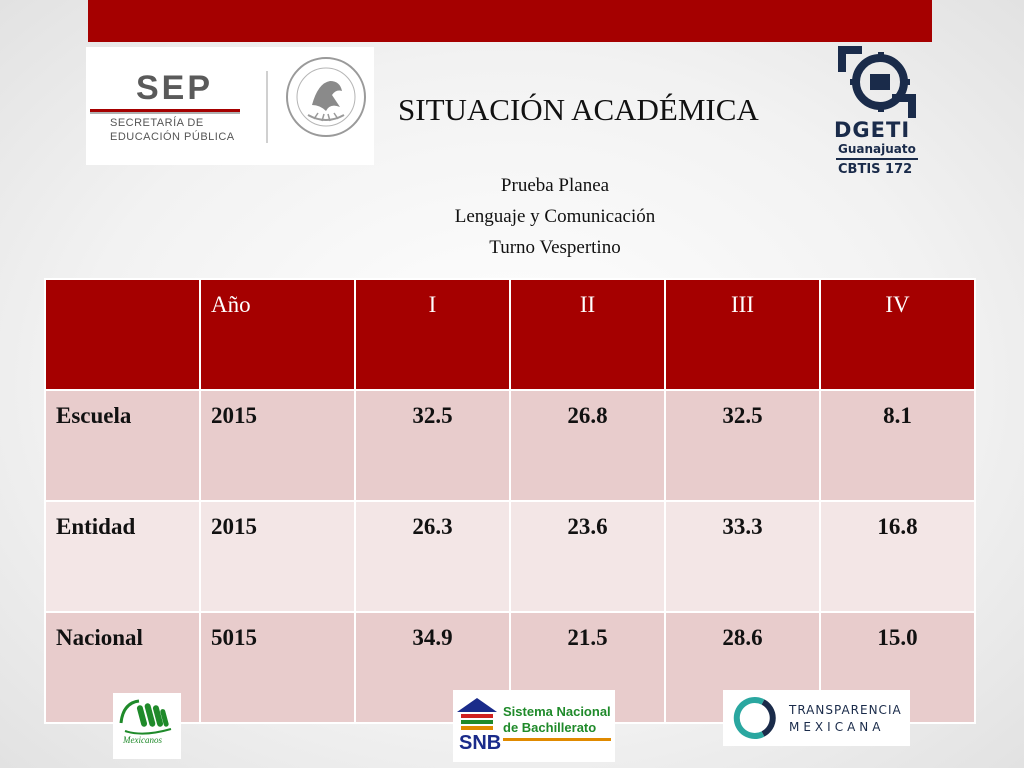 This screenshot has width=1024, height=768. What do you see at coordinates (877, 82) in the screenshot?
I see `dgeti-gear-icon` at bounding box center [877, 82].